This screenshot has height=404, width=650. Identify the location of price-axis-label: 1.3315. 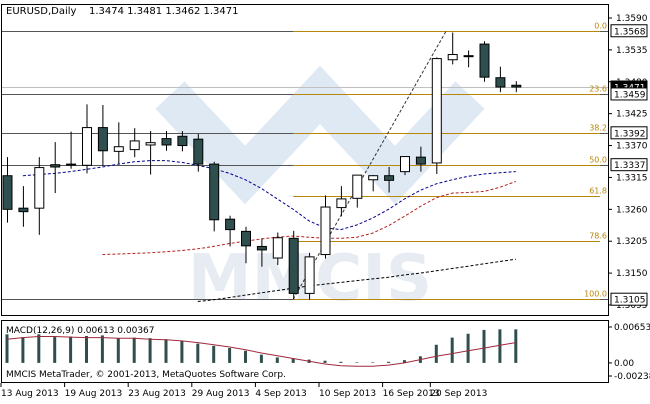
(632, 178).